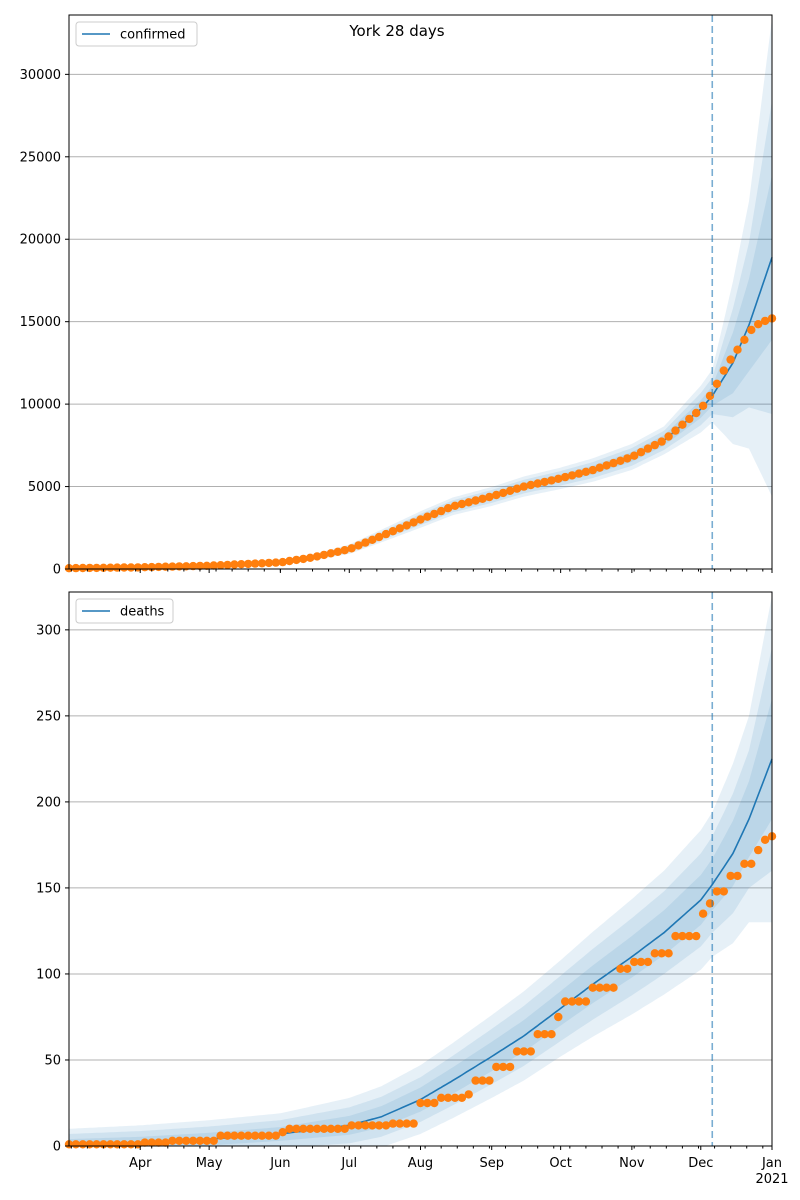 Image resolution: width=800 pixels, height=1200 pixels. Describe the element at coordinates (142, 612) in the screenshot. I see `legend-label: deaths` at that location.